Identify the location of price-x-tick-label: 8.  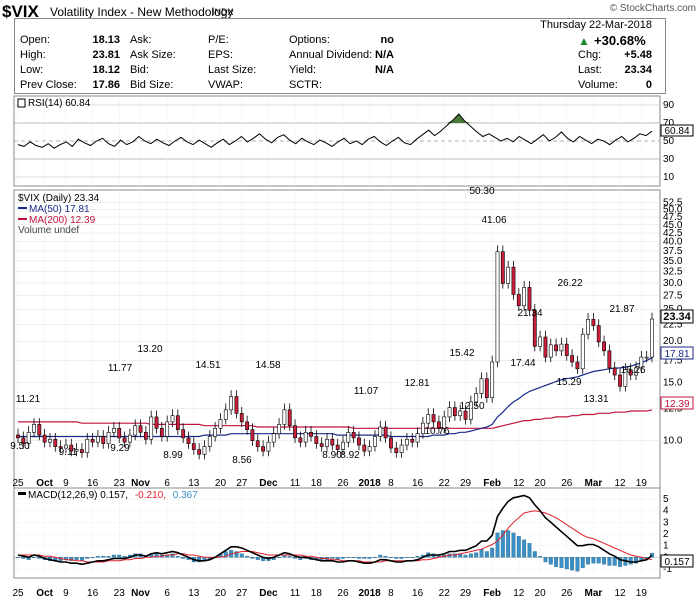
(391, 483).